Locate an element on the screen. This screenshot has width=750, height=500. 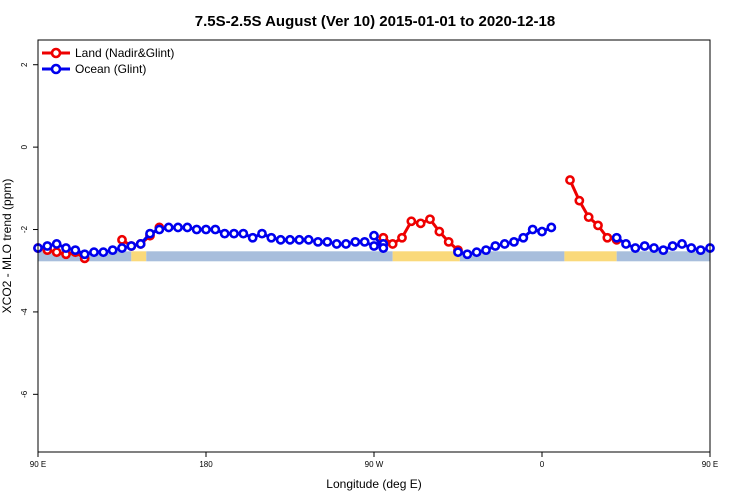
x-axis: 90 E 180 90 W 0 90 E is located at coordinates (374, 460).